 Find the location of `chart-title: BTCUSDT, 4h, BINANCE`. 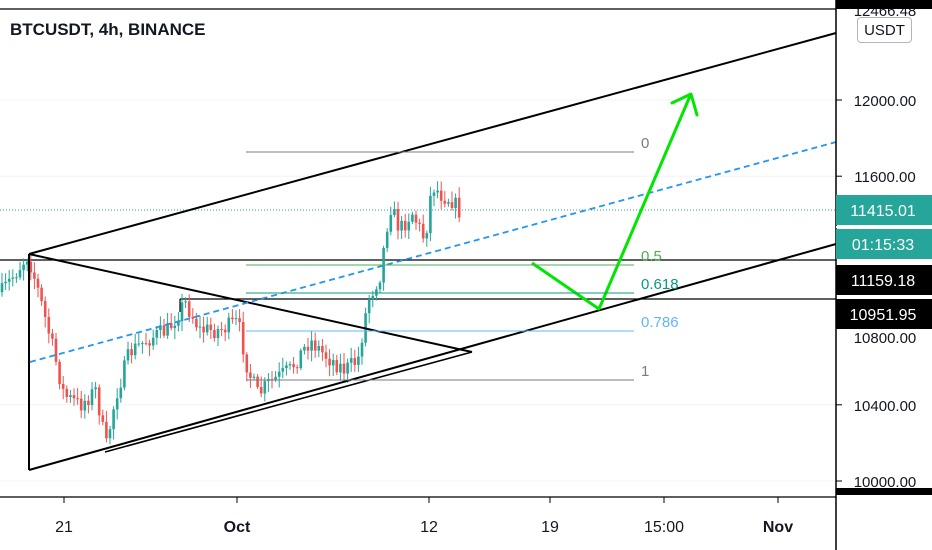

chart-title: BTCUSDT, 4h, BINANCE is located at coordinates (108, 29).